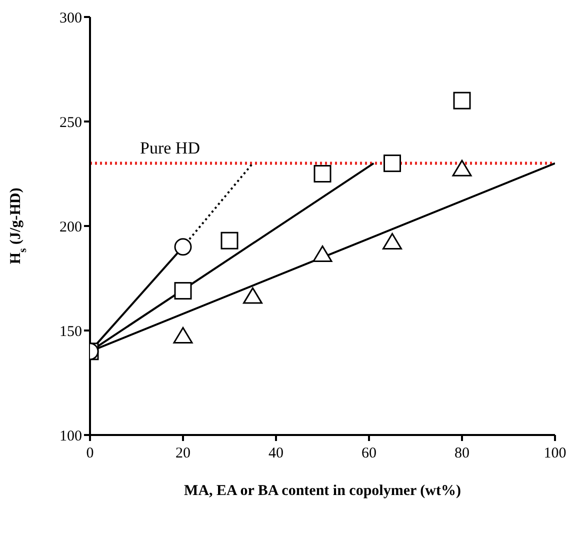  I want to click on x-tick-label: 20, so click(183, 454).